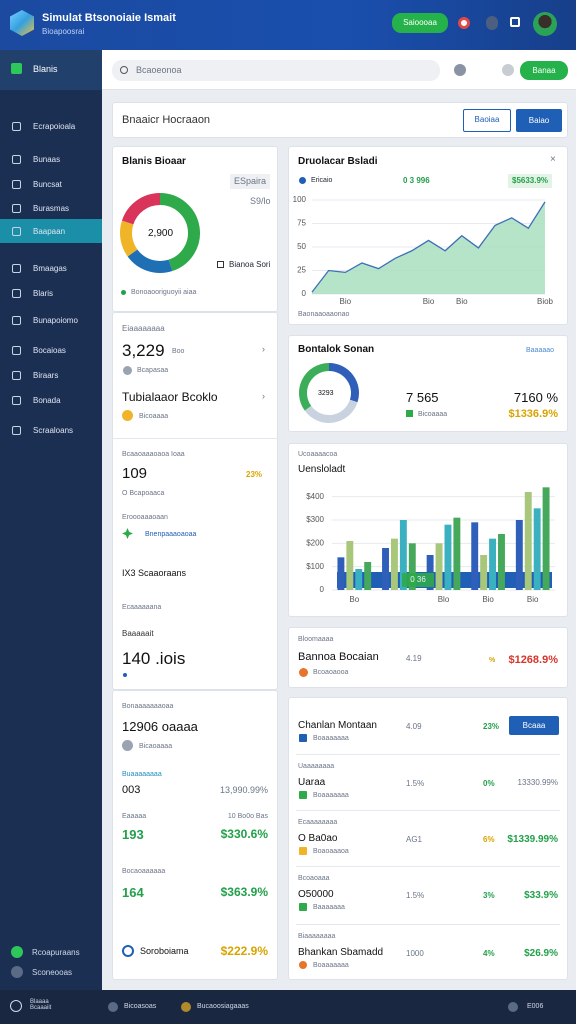 This screenshot has height=1024, width=576. What do you see at coordinates (51, 208) in the screenshot?
I see `sidebar-item: Burasmas` at bounding box center [51, 208].